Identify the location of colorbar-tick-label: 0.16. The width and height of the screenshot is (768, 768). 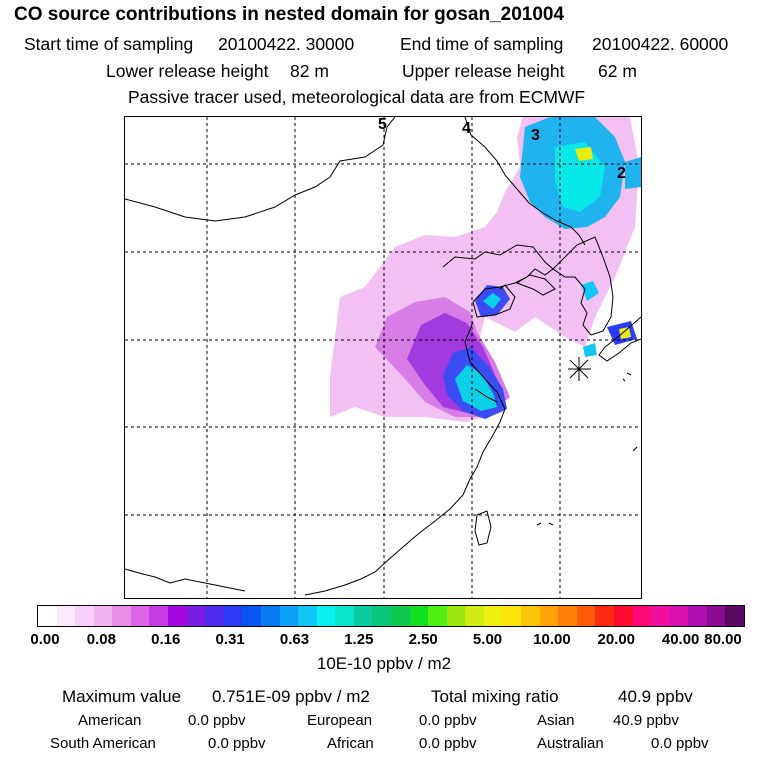
(166, 639).